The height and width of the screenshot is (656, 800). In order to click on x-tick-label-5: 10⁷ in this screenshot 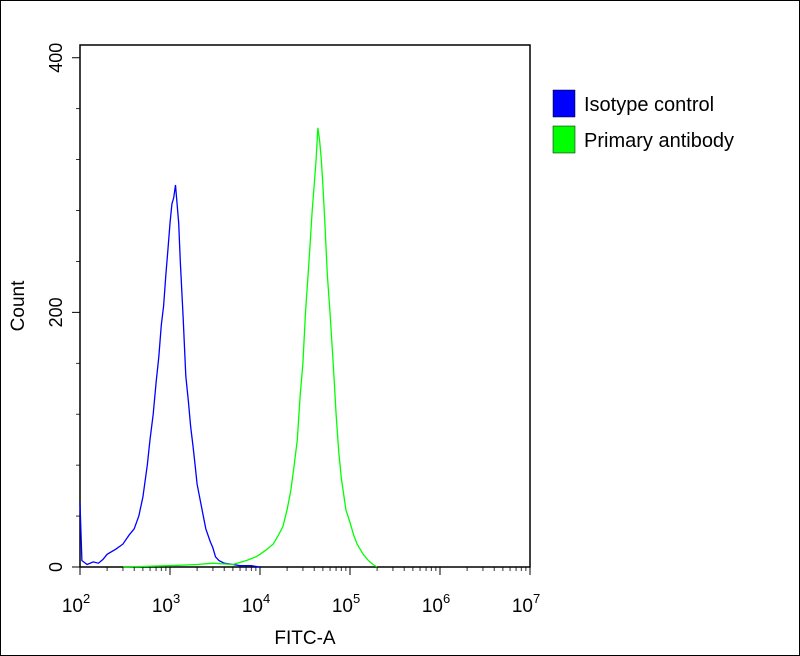, I will do `click(526, 604)`.